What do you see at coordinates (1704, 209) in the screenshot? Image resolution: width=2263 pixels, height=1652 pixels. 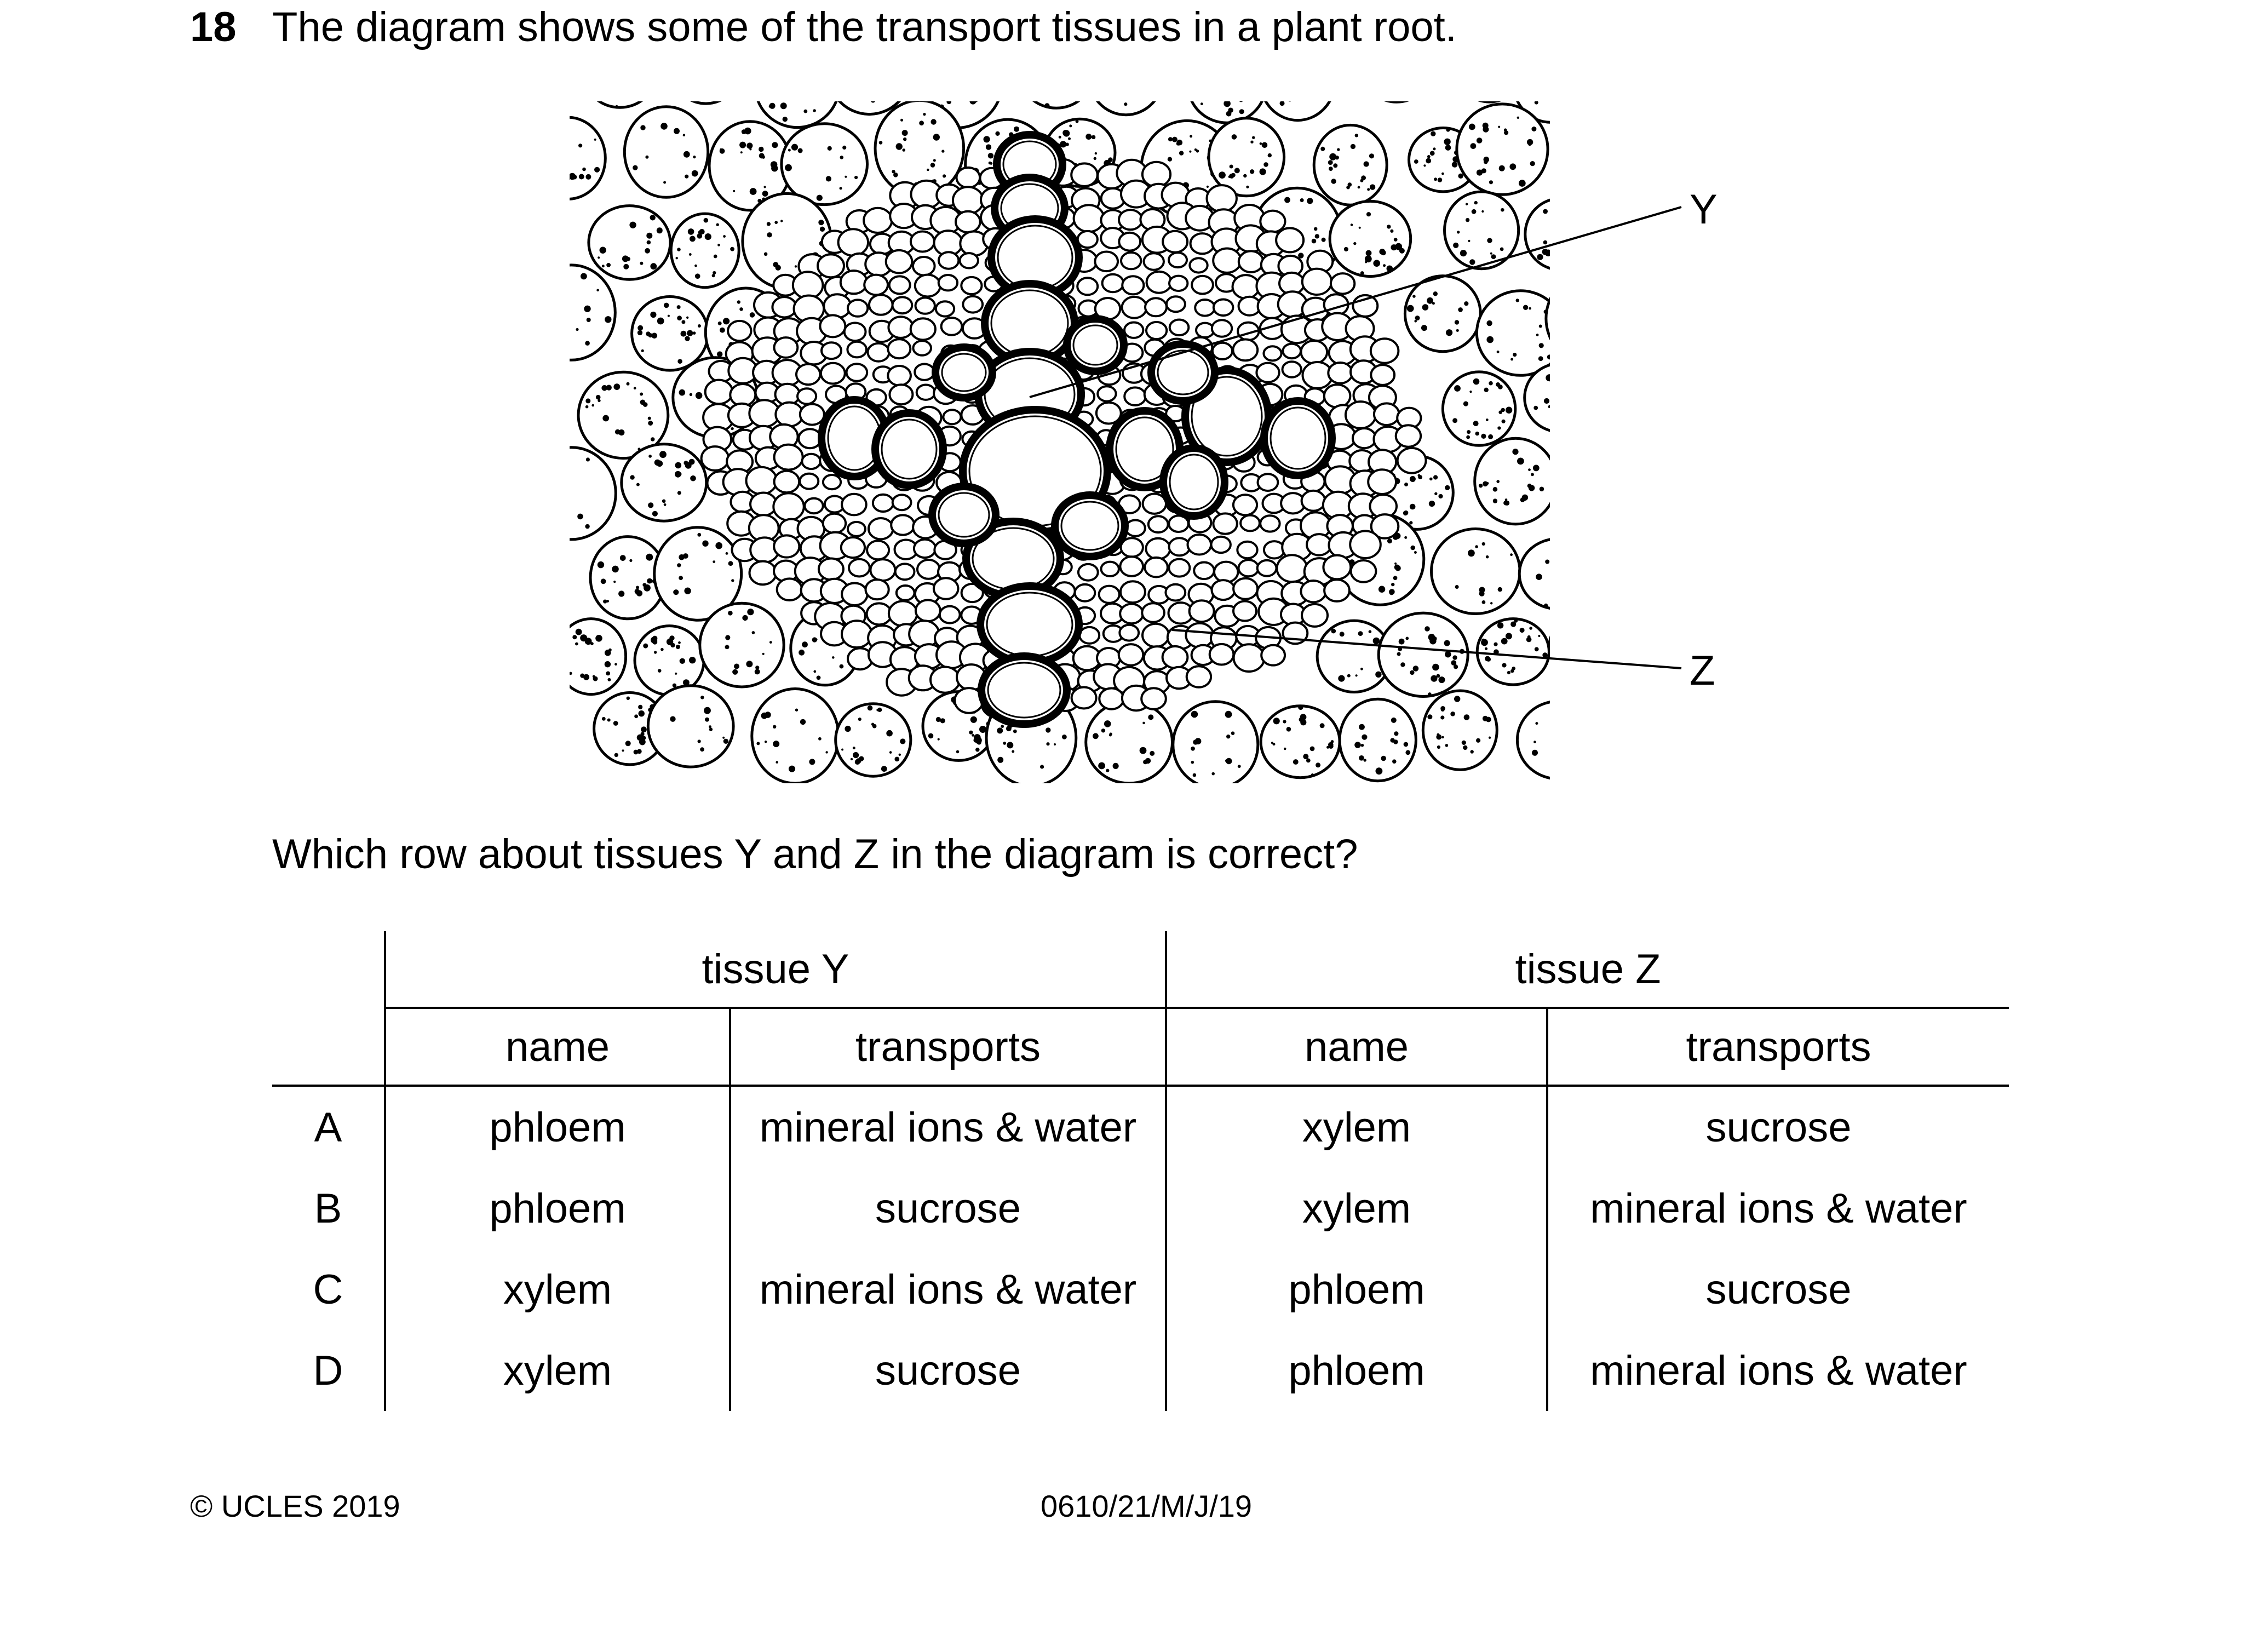 I see `label-y: Y` at bounding box center [1704, 209].